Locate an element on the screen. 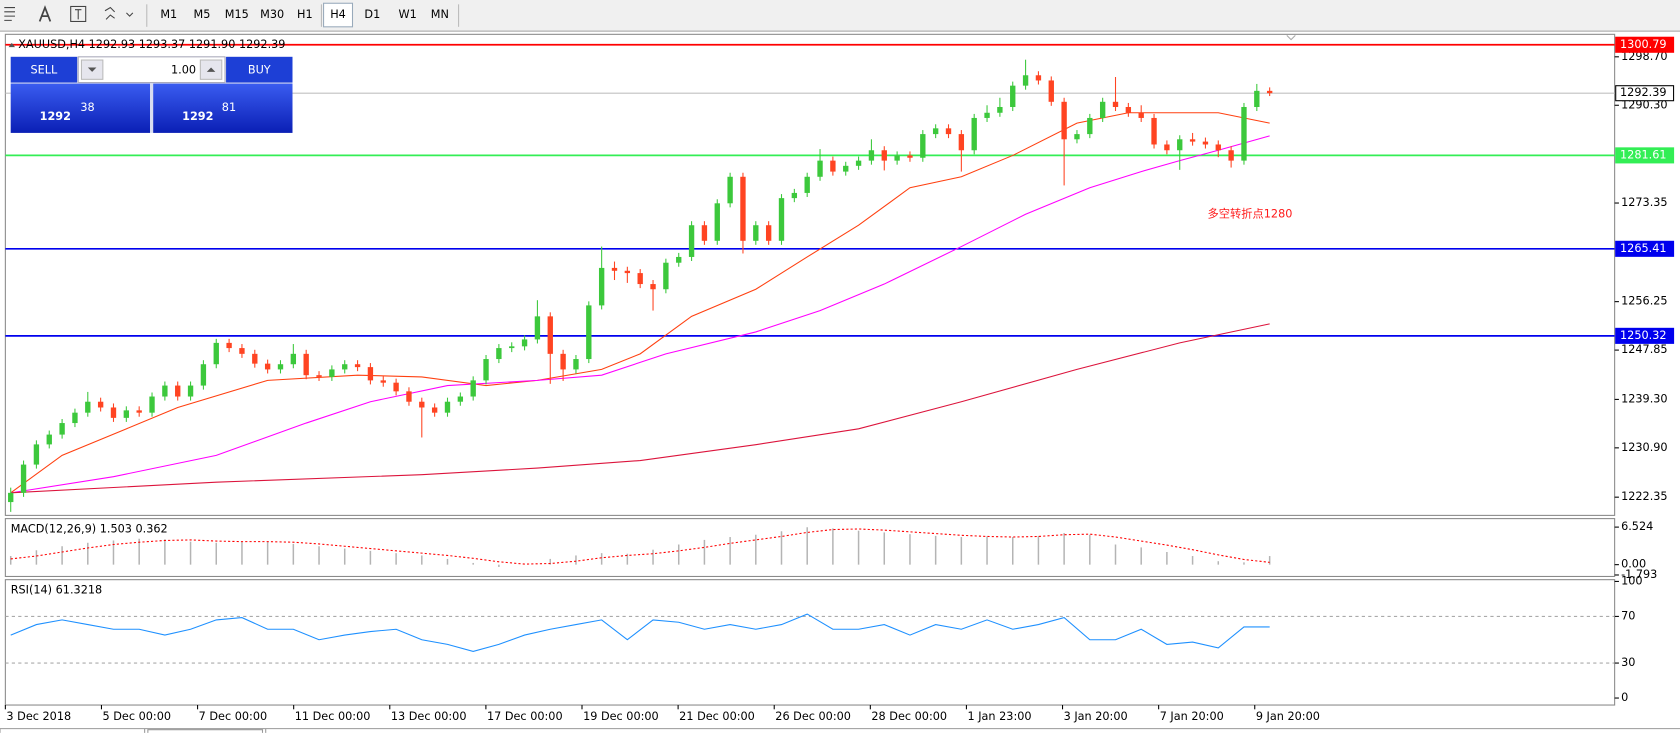 This screenshot has height=734, width=1680. axis-label: 1298.70 is located at coordinates (1644, 56).